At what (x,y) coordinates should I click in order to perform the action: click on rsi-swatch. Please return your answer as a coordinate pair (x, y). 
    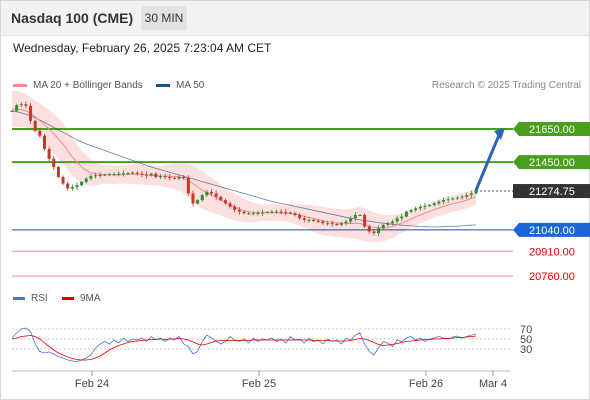
    Looking at the image, I should click on (19, 298).